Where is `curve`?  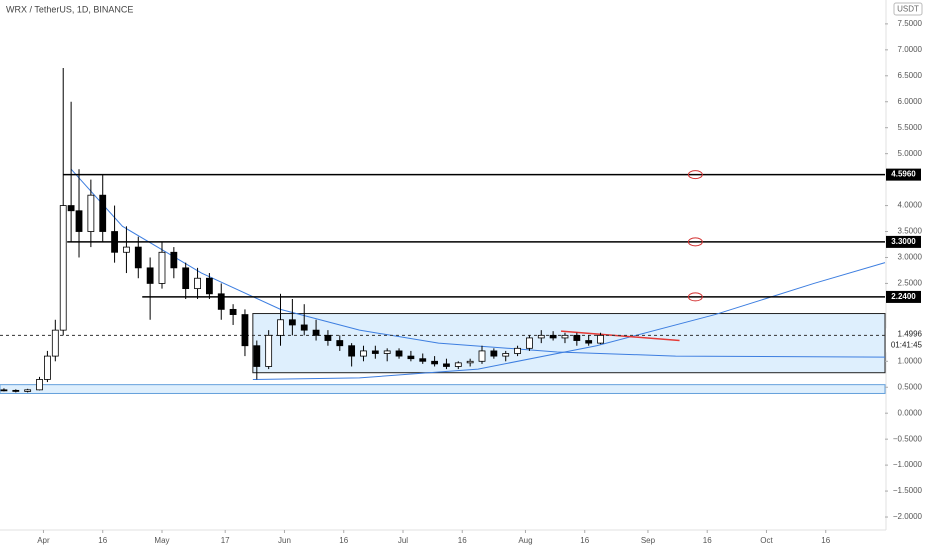 curve is located at coordinates (569, 321).